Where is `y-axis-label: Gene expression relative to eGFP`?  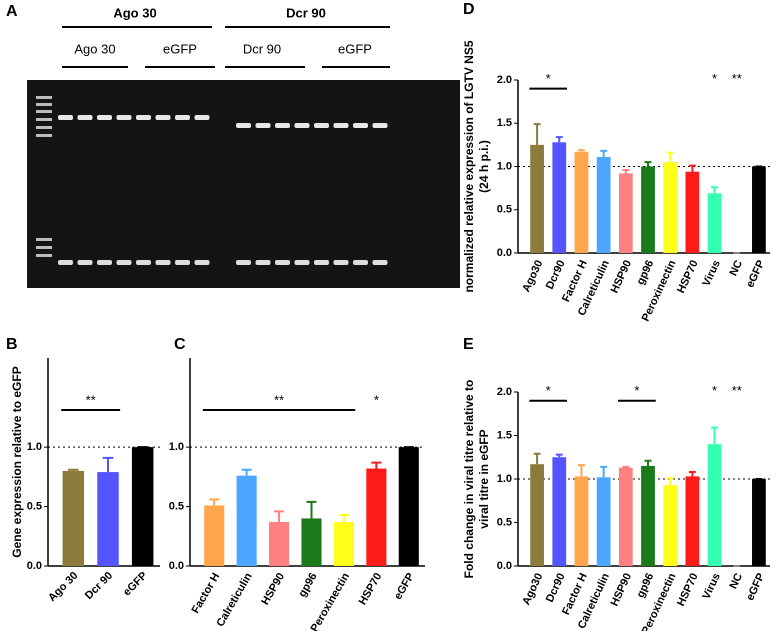
y-axis-label: Gene expression relative to eGFP is located at coordinates (17, 461).